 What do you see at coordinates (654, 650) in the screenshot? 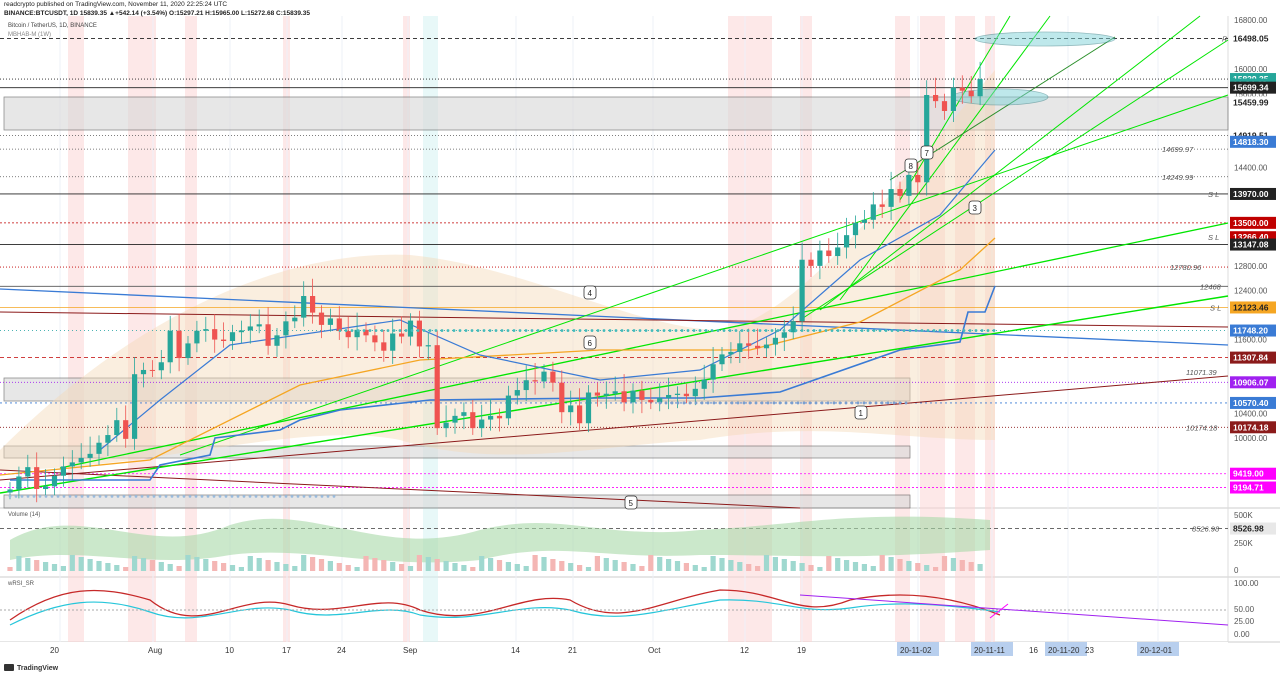
I see `x-tick: Oct` at bounding box center [654, 650].